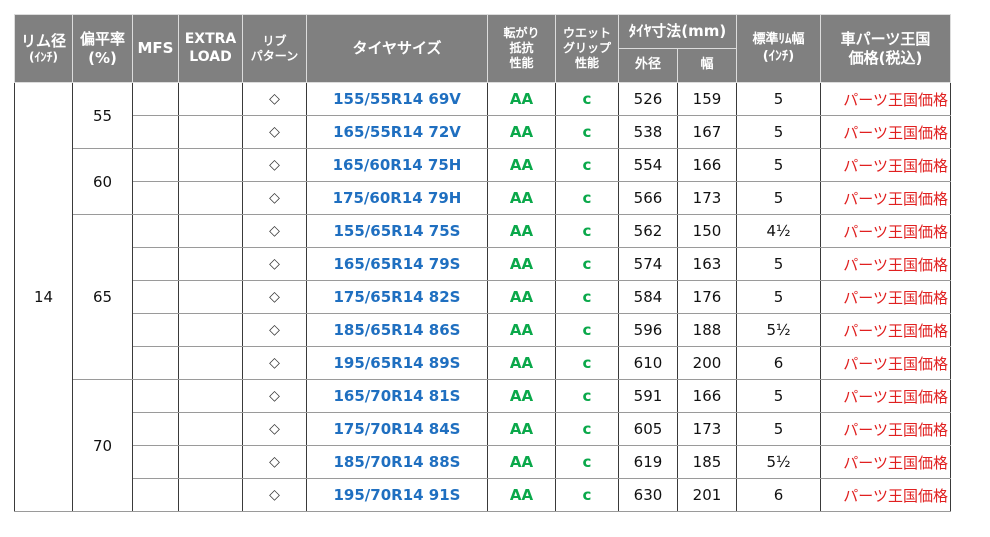 The image size is (990, 537). I want to click on tire-size-cell: 195/65R14 89S, so click(397, 363).